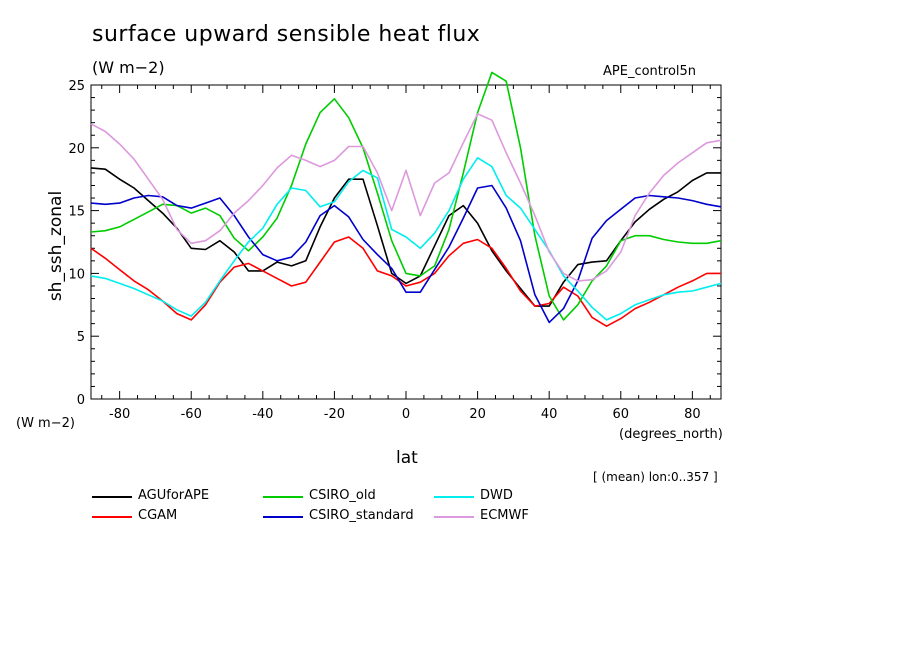  I want to click on y-tick-label: 10, so click(76, 274).